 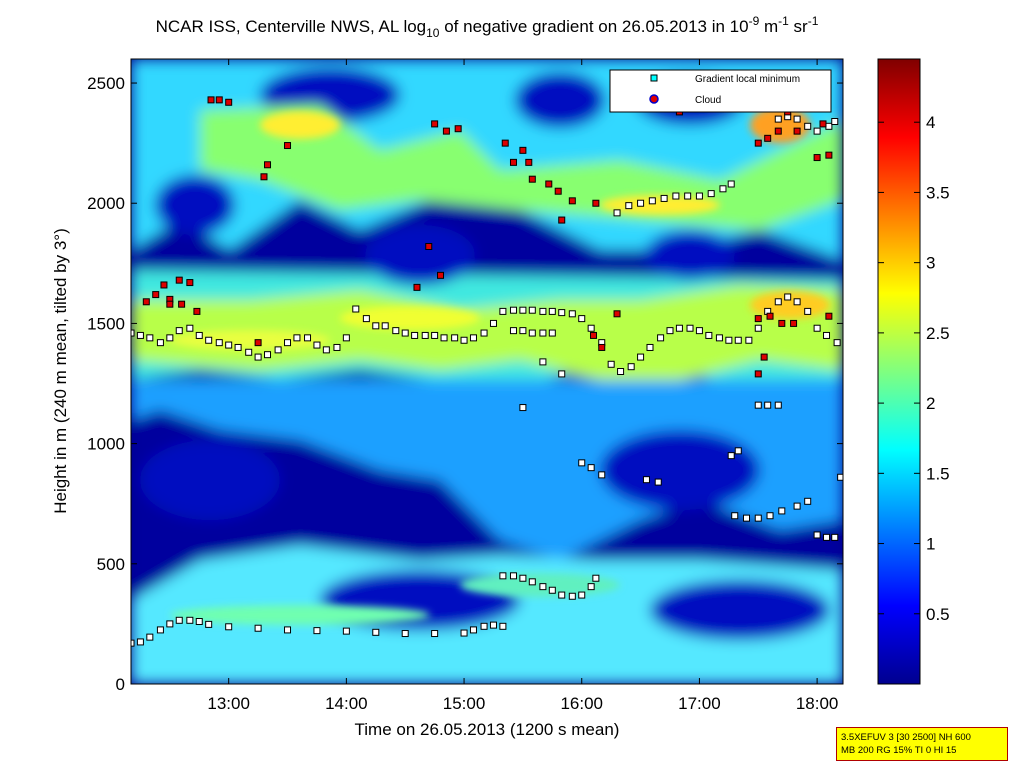 What do you see at coordinates (433, 33) in the screenshot?
I see `title-sub-10: 10` at bounding box center [433, 33].